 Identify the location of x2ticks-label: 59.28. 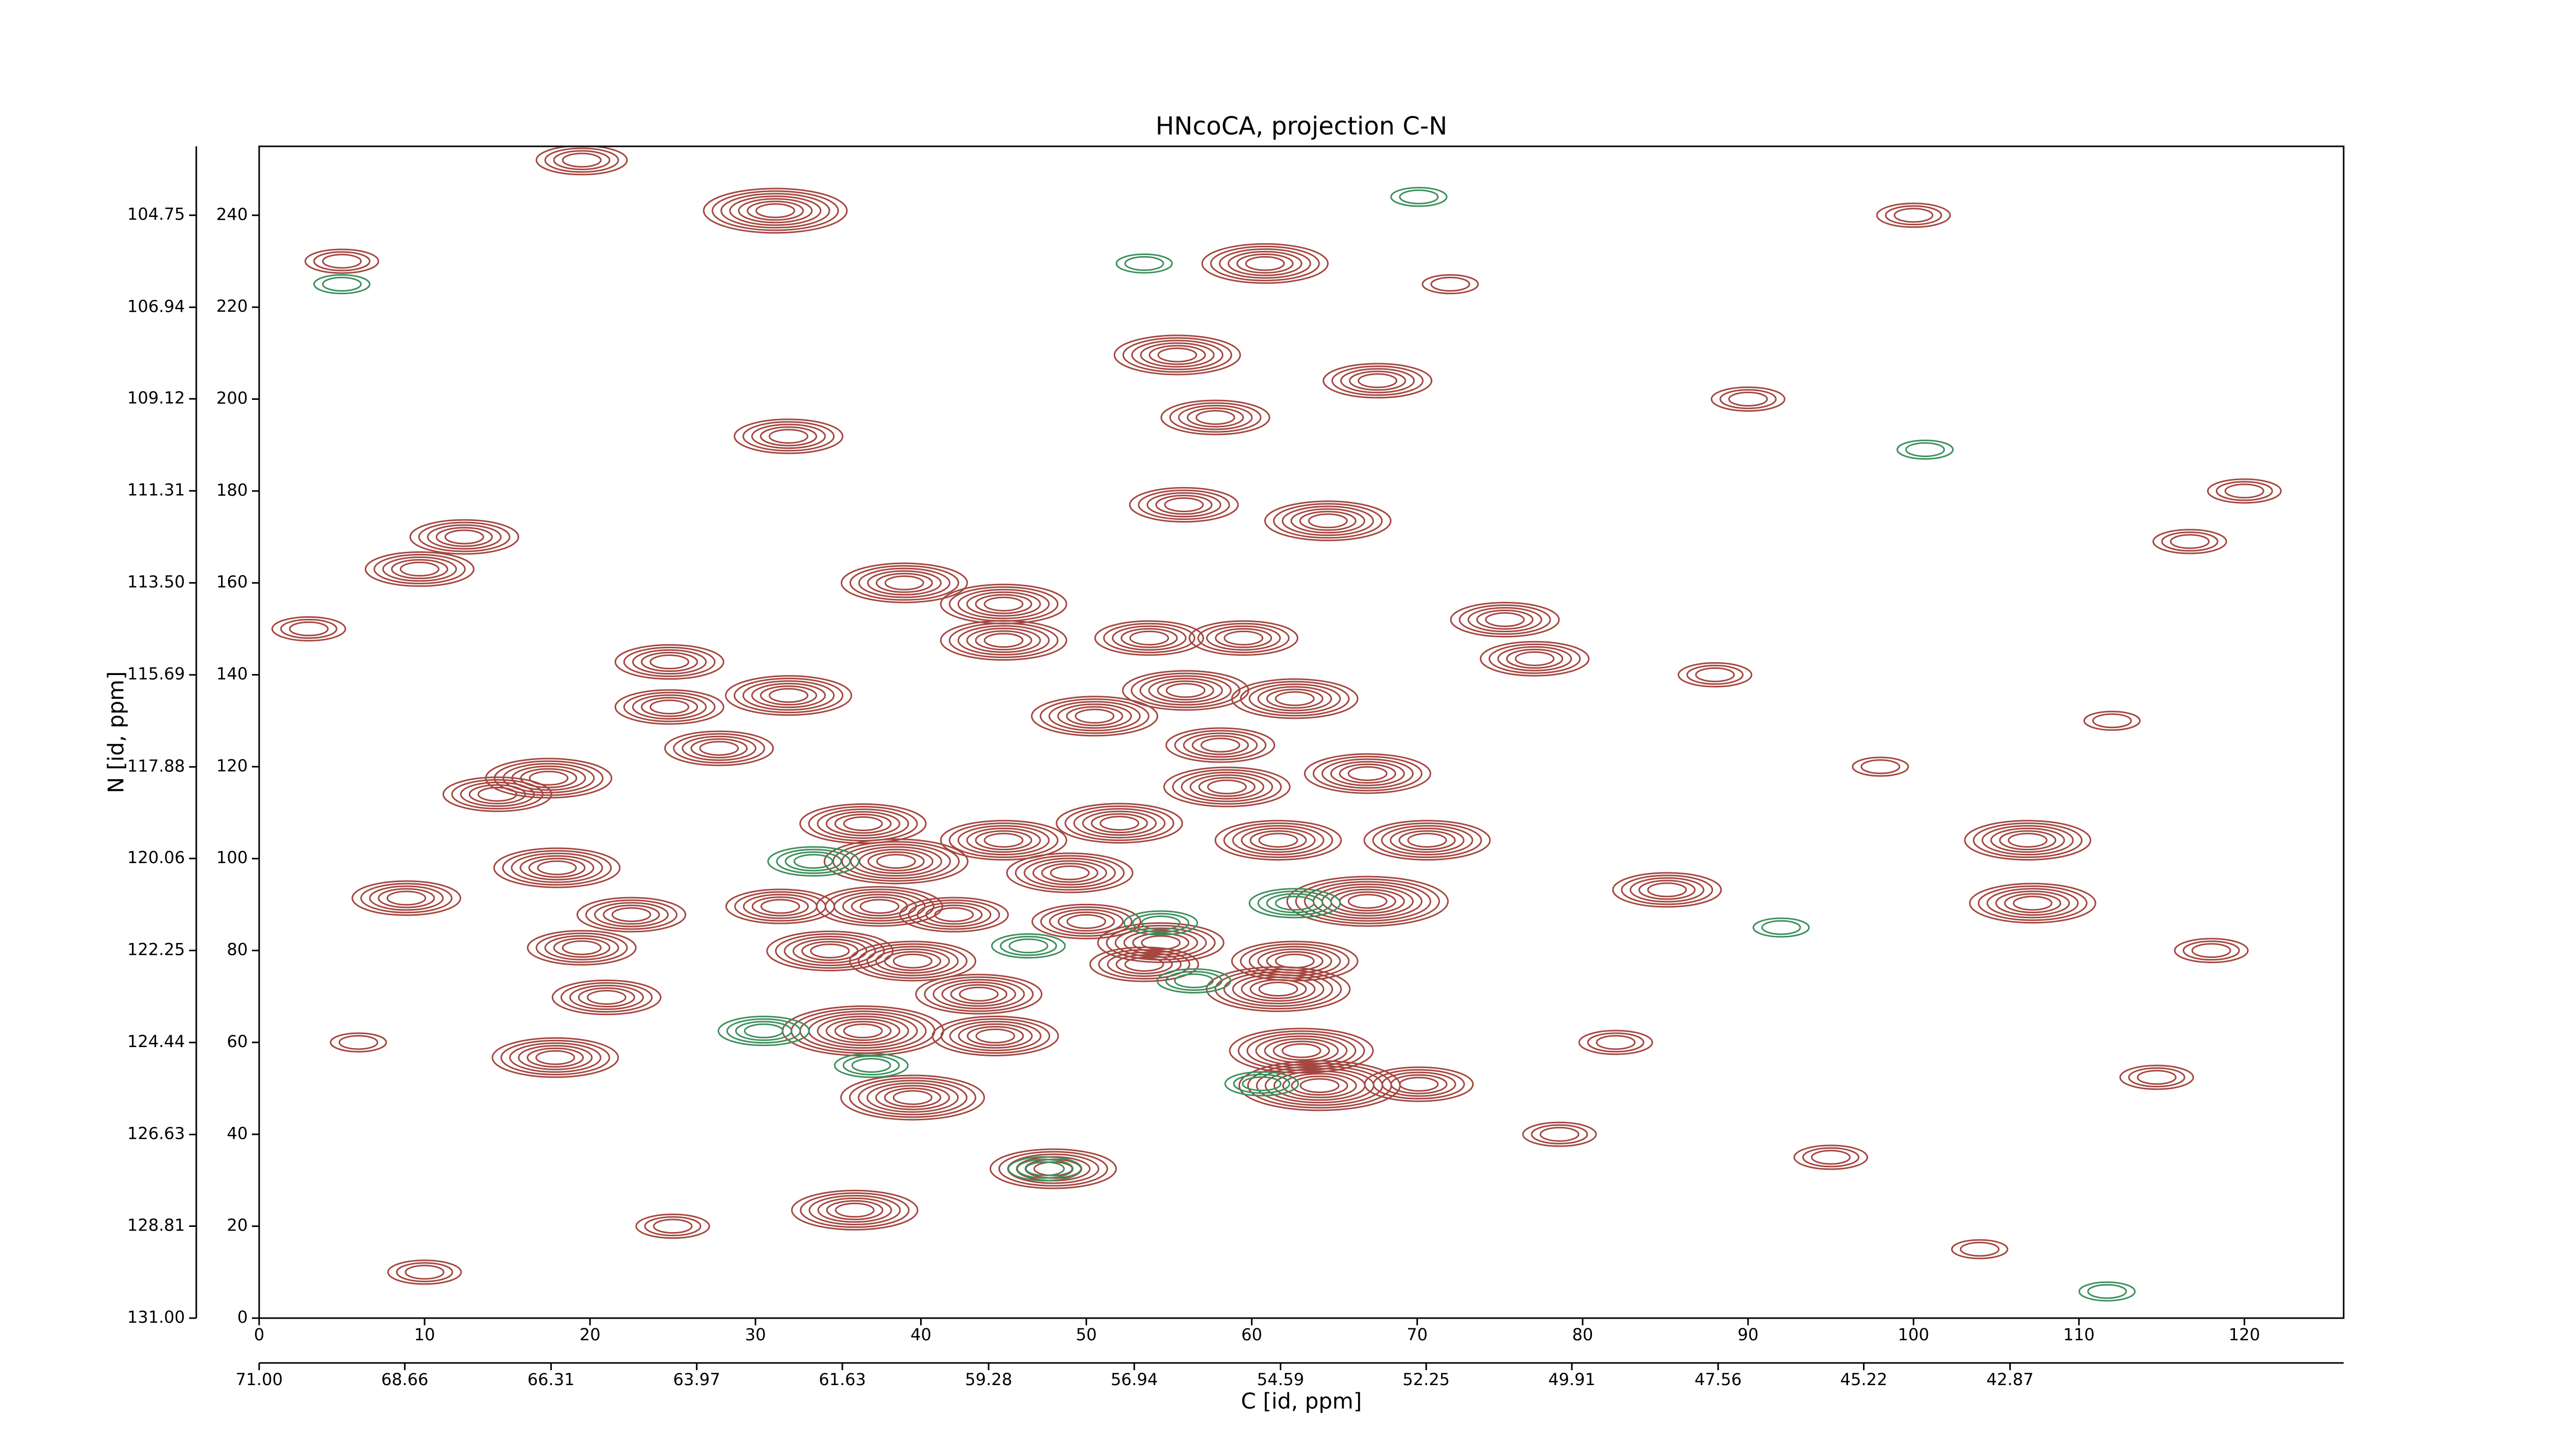
(988, 1379).